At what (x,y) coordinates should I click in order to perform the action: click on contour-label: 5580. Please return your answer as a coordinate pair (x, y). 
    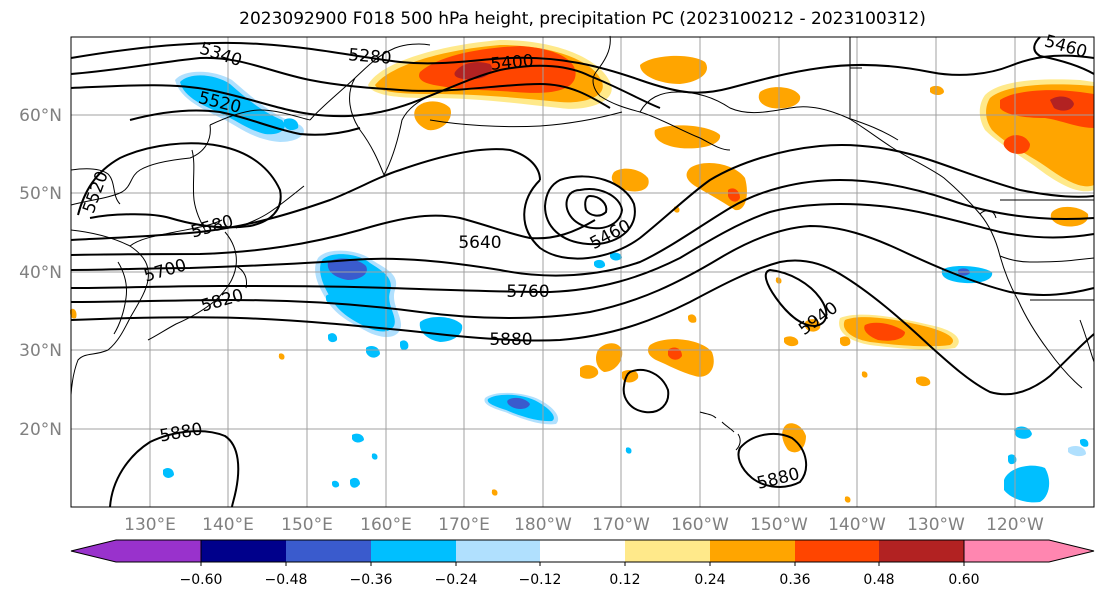
    Looking at the image, I should click on (212, 226).